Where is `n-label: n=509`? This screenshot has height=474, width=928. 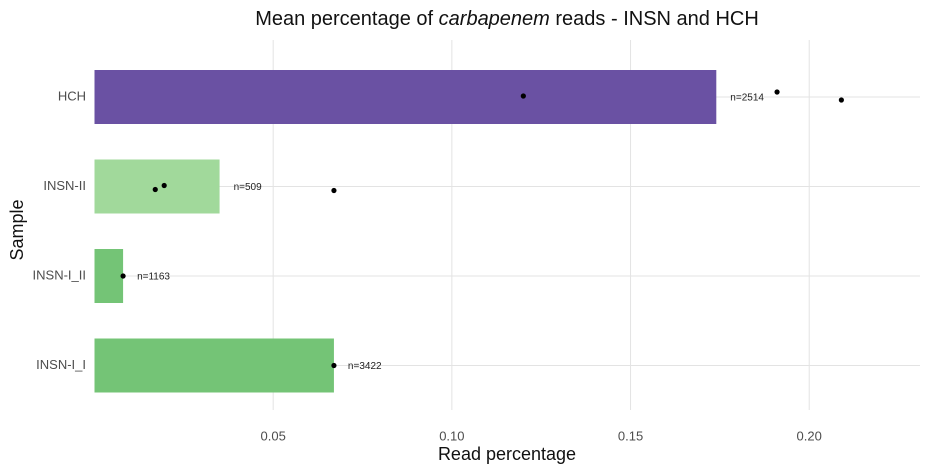
n-label: n=509 is located at coordinates (248, 187).